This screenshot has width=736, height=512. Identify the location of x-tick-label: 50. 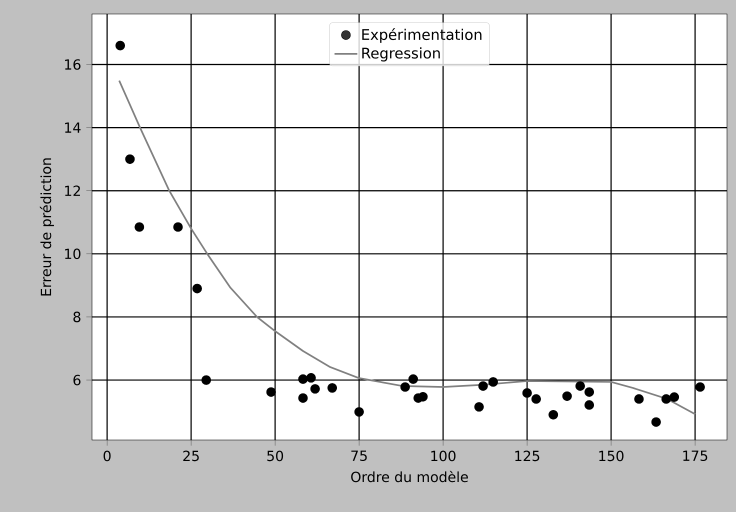
(275, 456).